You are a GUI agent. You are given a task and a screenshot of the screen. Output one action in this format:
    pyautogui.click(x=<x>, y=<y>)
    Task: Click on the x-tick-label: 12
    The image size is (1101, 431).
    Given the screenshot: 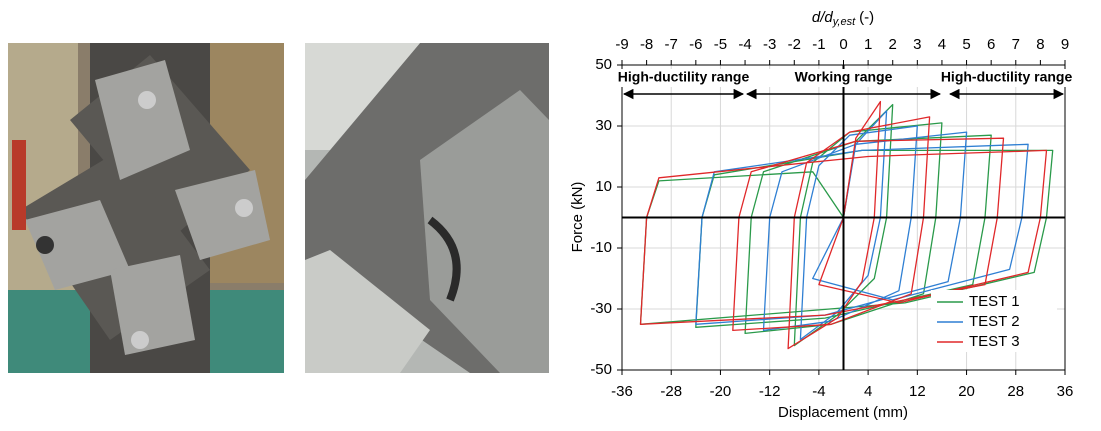 What is the action you would take?
    pyautogui.click(x=917, y=391)
    